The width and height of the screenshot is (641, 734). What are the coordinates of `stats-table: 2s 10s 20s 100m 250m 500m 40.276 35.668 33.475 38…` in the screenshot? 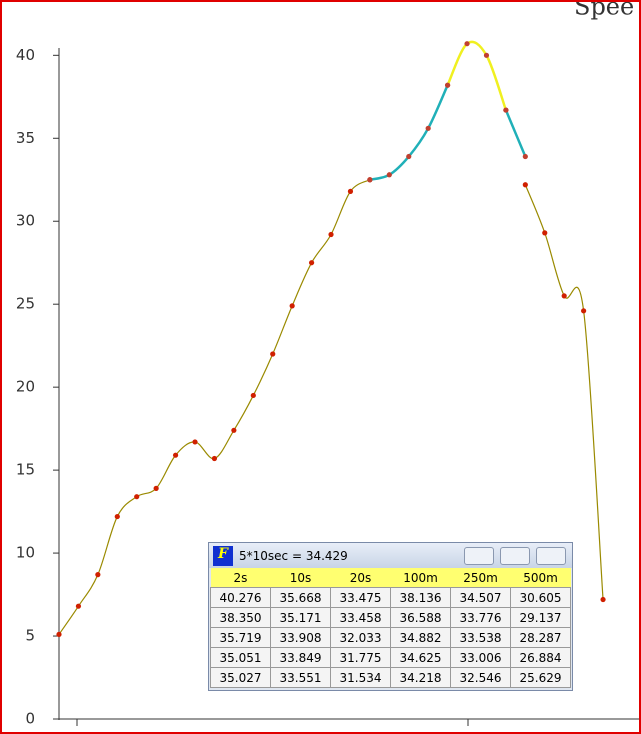 It's located at (390, 628).